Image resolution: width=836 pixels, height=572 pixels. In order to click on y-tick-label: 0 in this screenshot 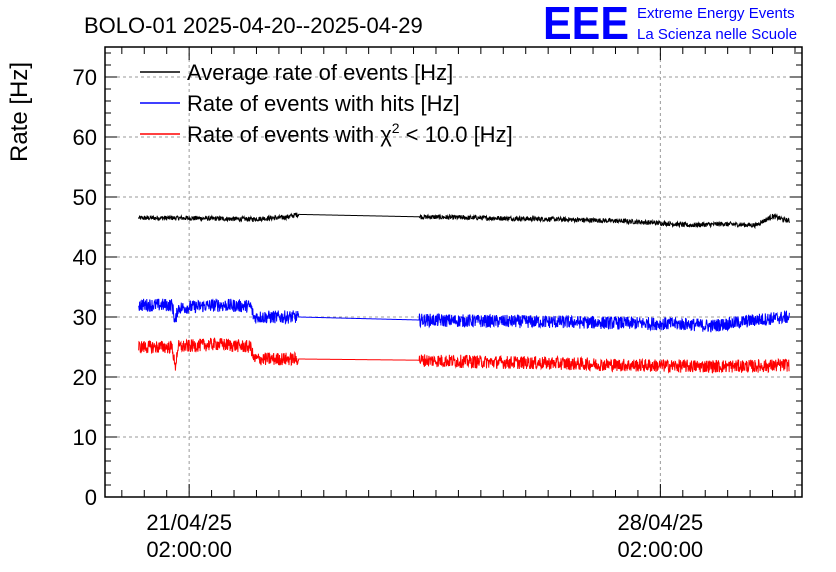, I will do `click(91, 497)`.